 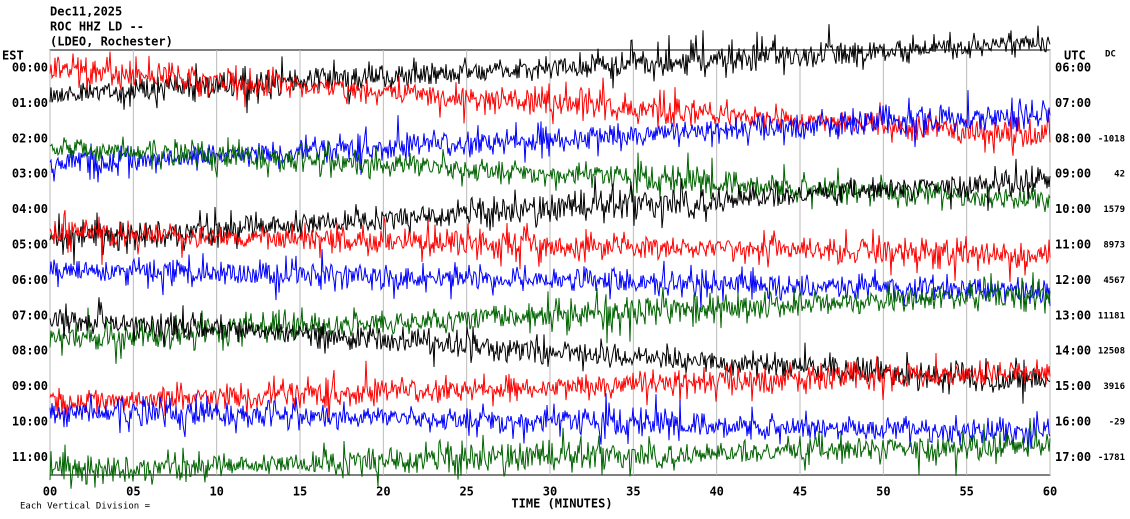 What do you see at coordinates (30, 386) in the screenshot?
I see `est-label: 09:00` at bounding box center [30, 386].